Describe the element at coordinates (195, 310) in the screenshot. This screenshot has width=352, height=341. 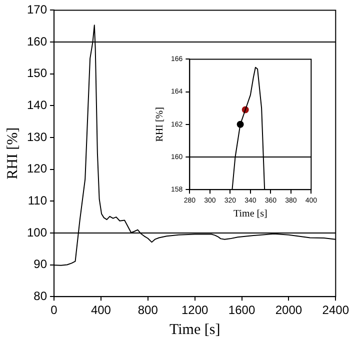
I see `x-tick-label: 1200` at that location.